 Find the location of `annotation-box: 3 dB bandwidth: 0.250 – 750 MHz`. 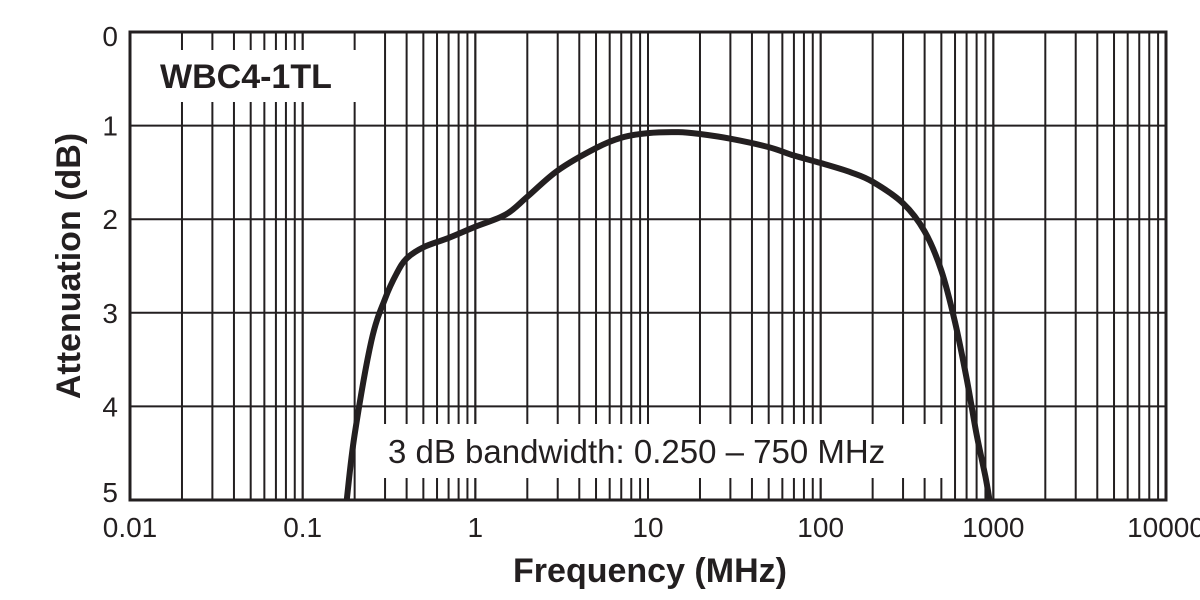

annotation-box: 3 dB bandwidth: 0.250 – 750 MHz is located at coordinates (666, 451).